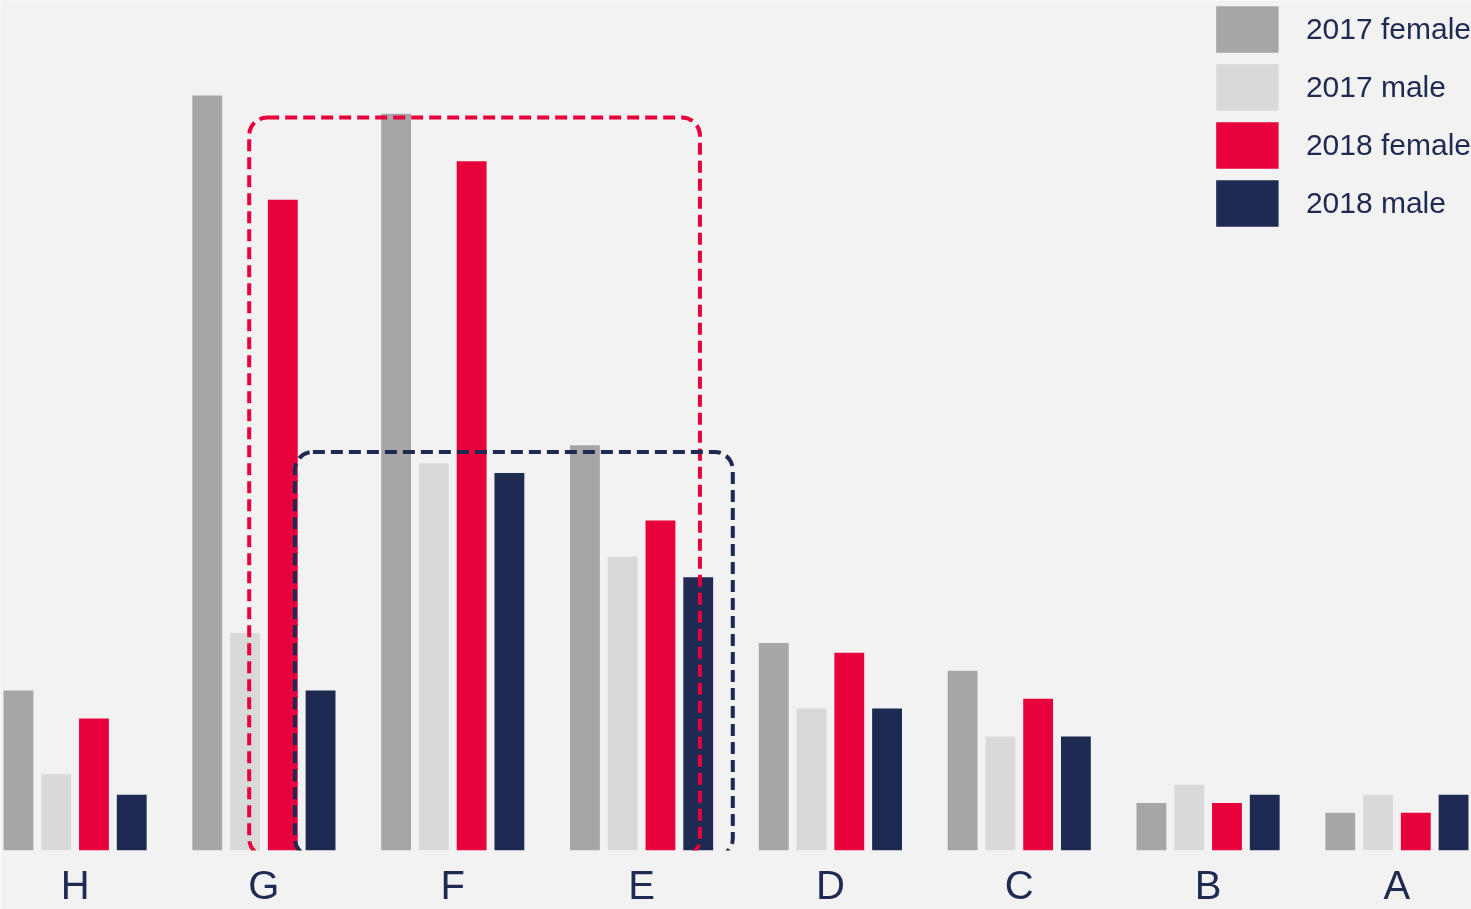 The width and height of the screenshot is (1471, 909). What do you see at coordinates (264, 884) in the screenshot?
I see `x-tick-label: G` at bounding box center [264, 884].